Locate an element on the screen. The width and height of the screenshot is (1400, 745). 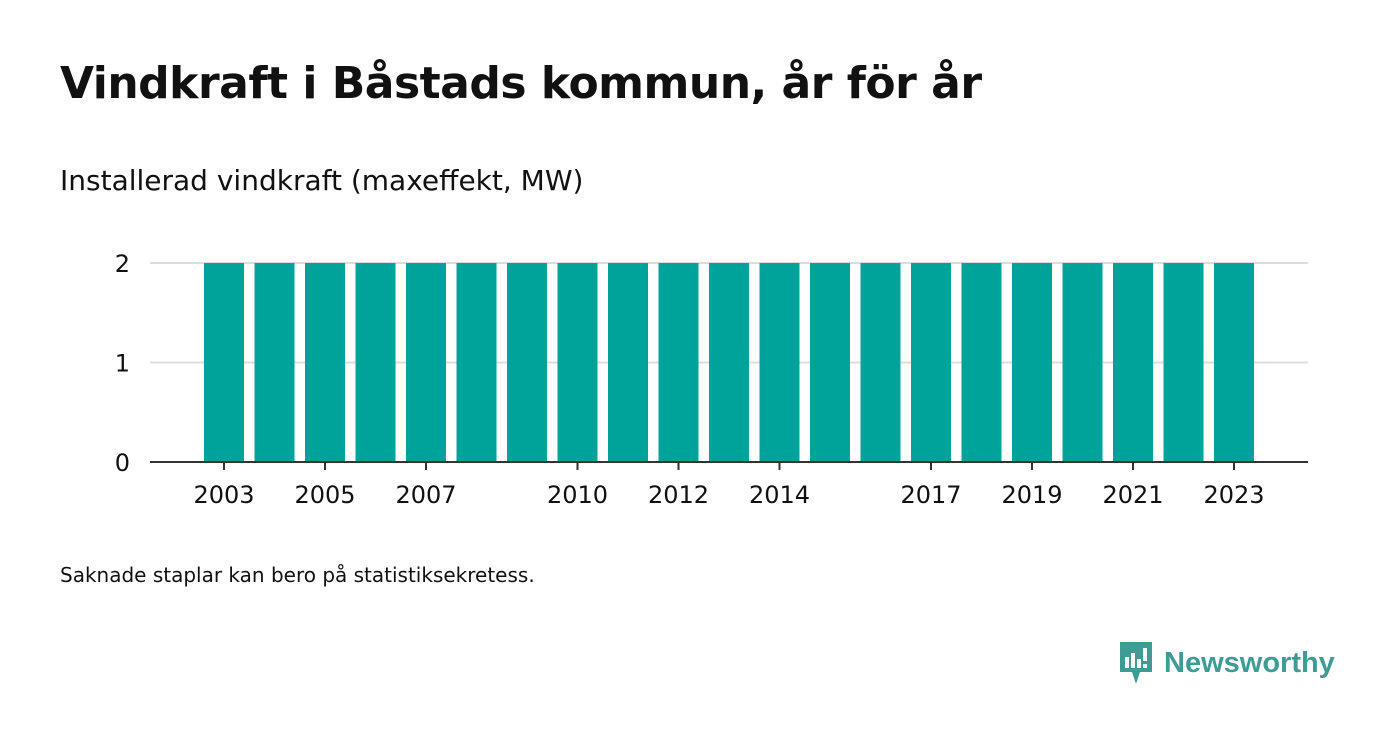
x-tick-label: 2017 is located at coordinates (930, 495).